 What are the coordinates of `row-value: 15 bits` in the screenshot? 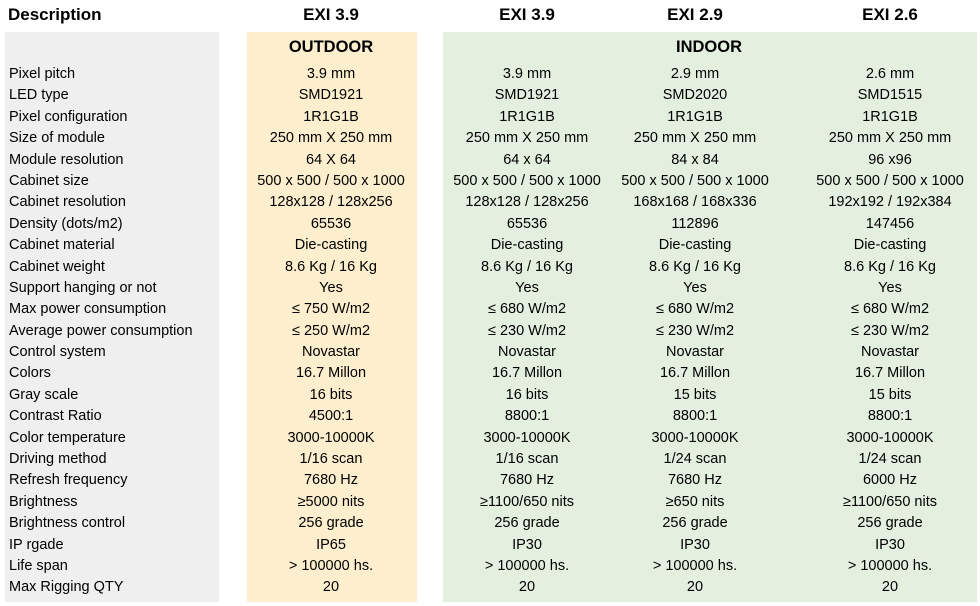 It's located at (695, 394).